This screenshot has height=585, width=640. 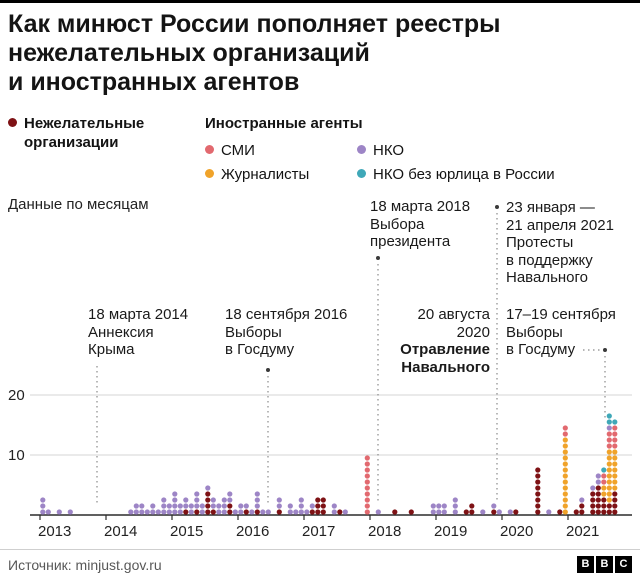 What do you see at coordinates (238, 150) in the screenshot?
I see `legend-smi-label: СМИ` at bounding box center [238, 150].